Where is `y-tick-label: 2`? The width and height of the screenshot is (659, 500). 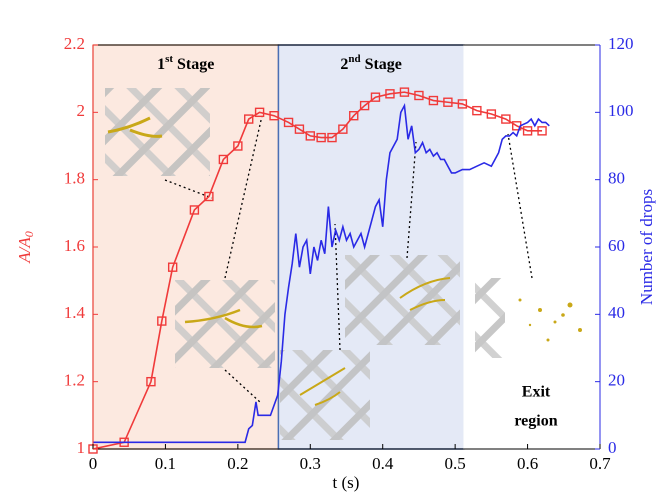 y-tick-label: 2 is located at coordinates (81, 110).